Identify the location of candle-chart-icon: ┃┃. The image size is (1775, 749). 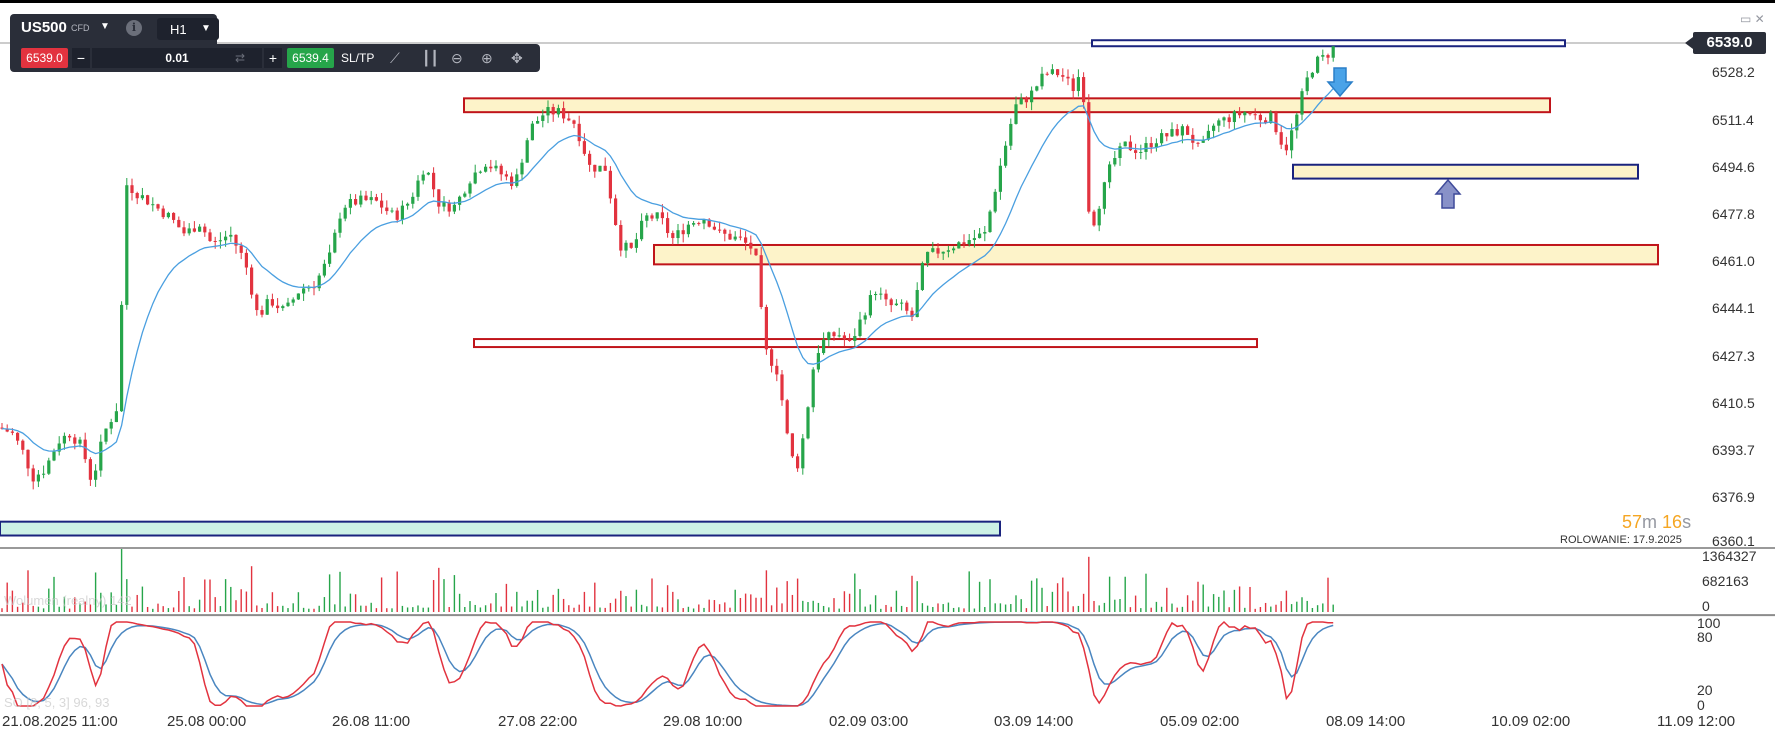
(430, 58).